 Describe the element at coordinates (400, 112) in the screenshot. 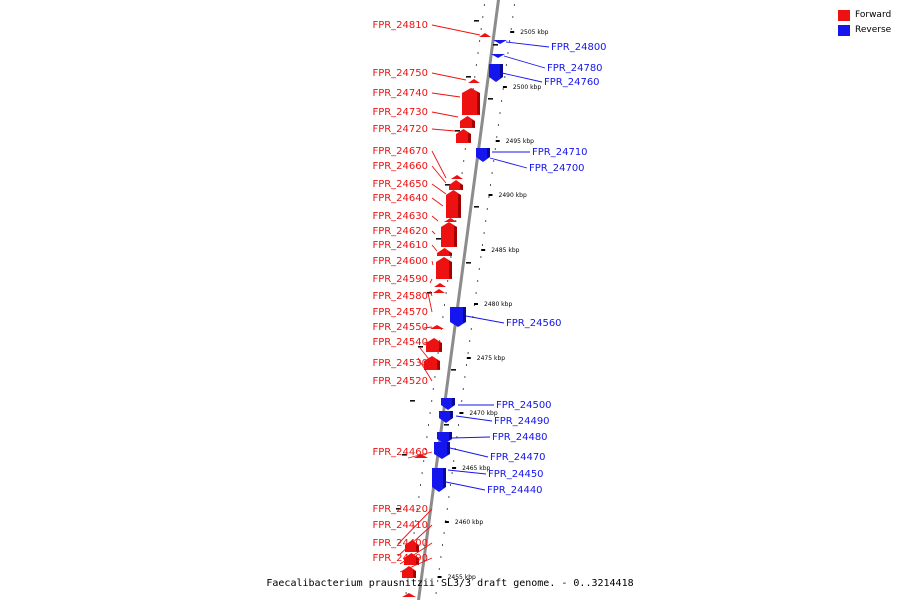

I see `forward-gene-label: FPR_24730` at that location.